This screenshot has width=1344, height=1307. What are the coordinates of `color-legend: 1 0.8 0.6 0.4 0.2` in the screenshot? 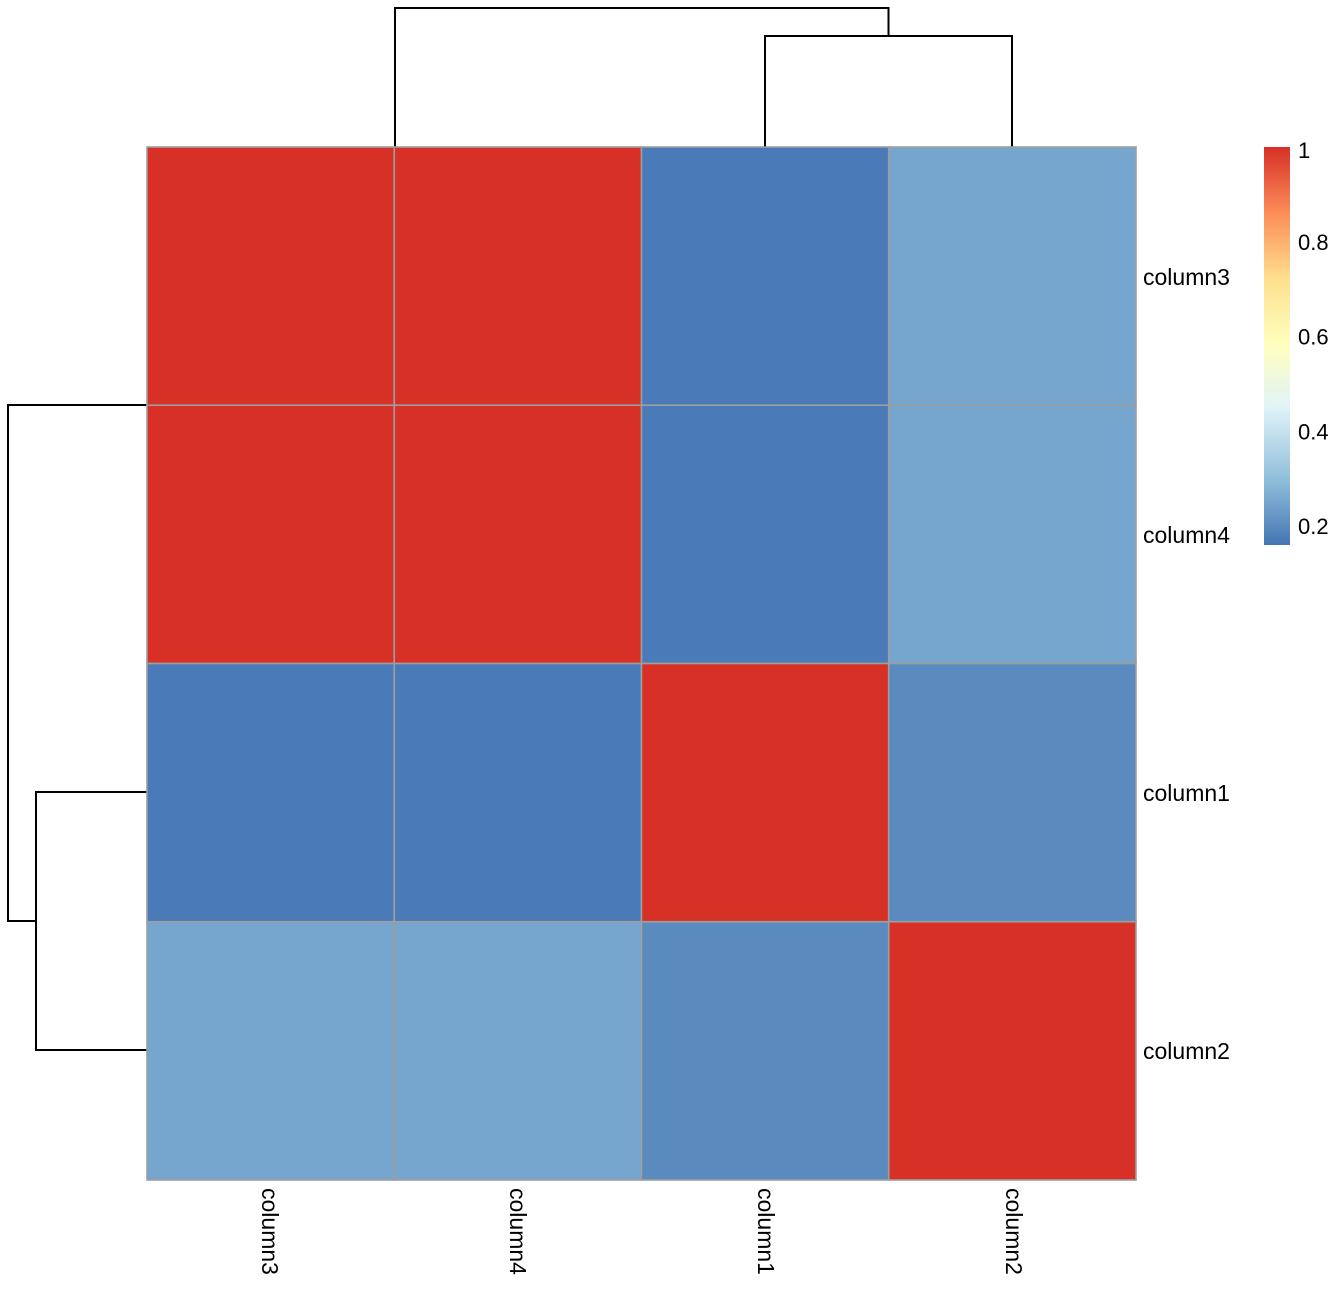 It's located at (1296, 341).